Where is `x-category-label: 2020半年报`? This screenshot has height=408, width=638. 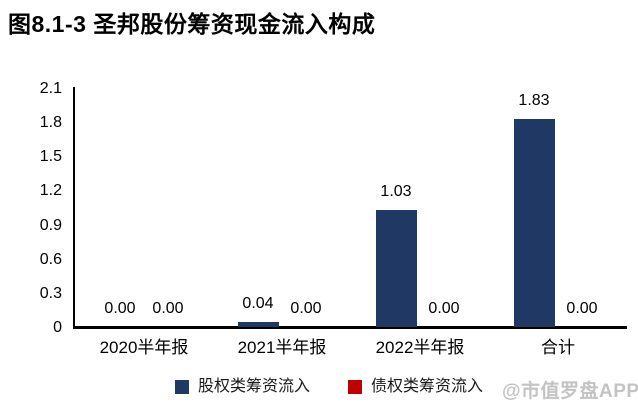 x-category-label: 2020半年报 is located at coordinates (144, 347).